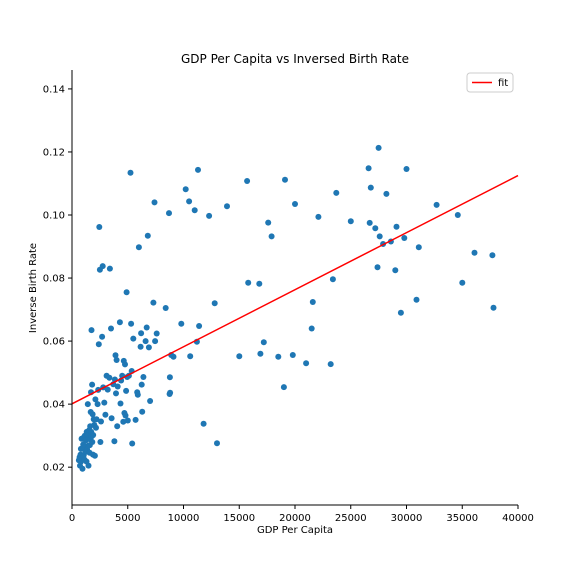 This screenshot has width=576, height=576. I want to click on legend-fit-label: fit, so click(503, 83).